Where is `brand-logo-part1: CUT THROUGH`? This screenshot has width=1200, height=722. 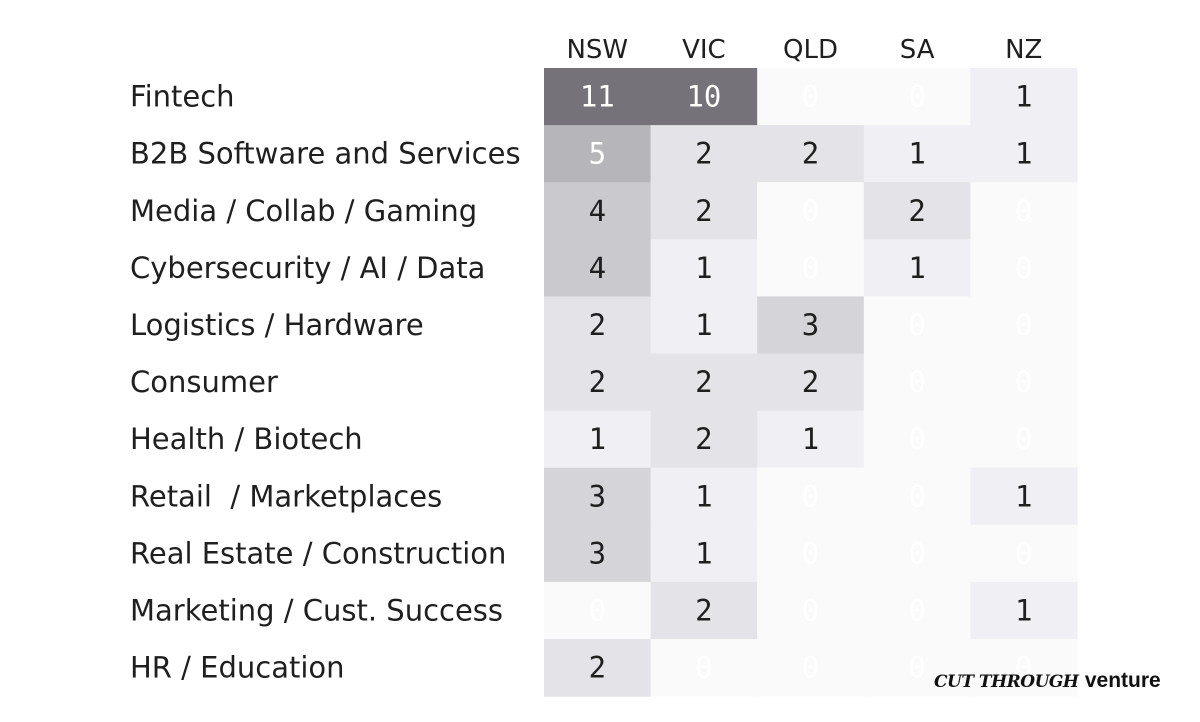 brand-logo-part1: CUT THROUGH is located at coordinates (1006, 682).